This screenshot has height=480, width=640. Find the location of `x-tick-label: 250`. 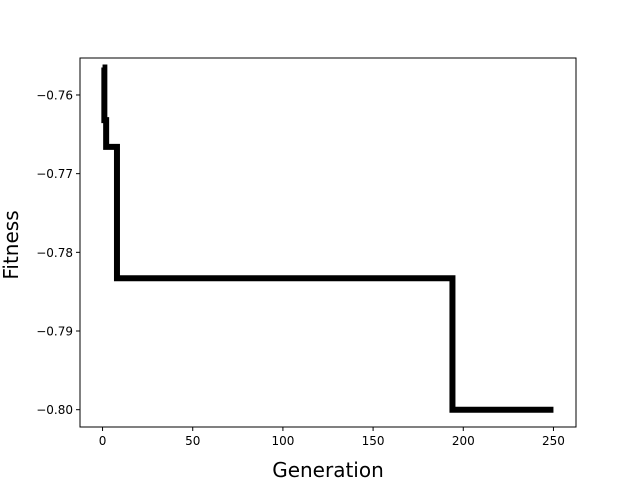

x-tick-label: 250 is located at coordinates (553, 441).